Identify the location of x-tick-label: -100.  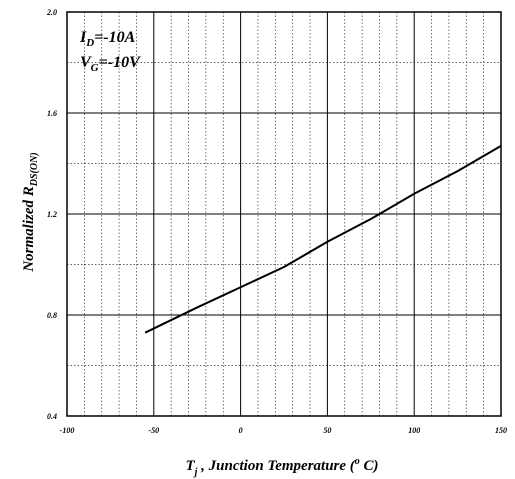
(67, 430).